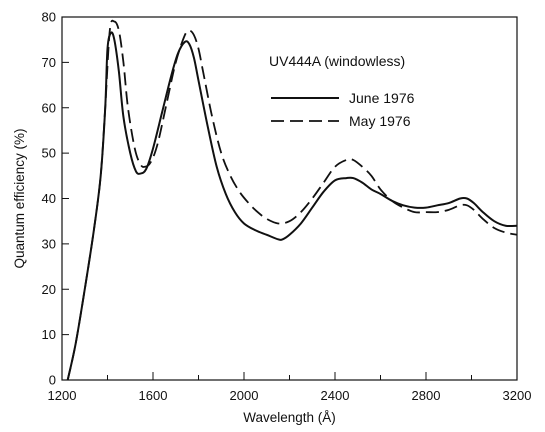  I want to click on y-tick-label: 20, so click(49, 289).